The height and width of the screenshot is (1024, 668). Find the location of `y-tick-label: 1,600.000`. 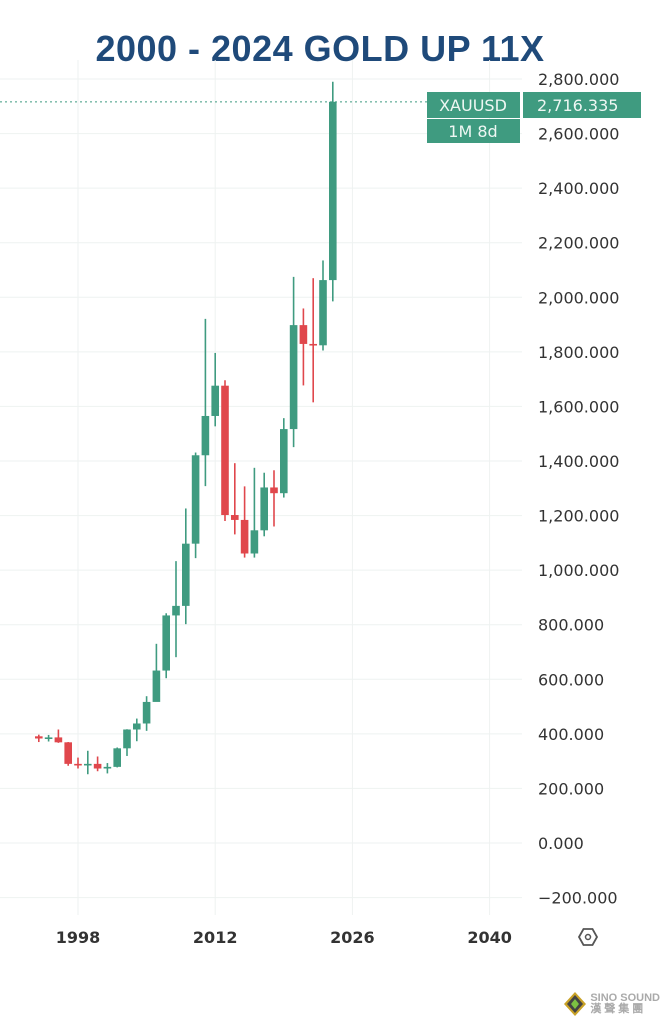

y-tick-label: 1,600.000 is located at coordinates (578, 406).